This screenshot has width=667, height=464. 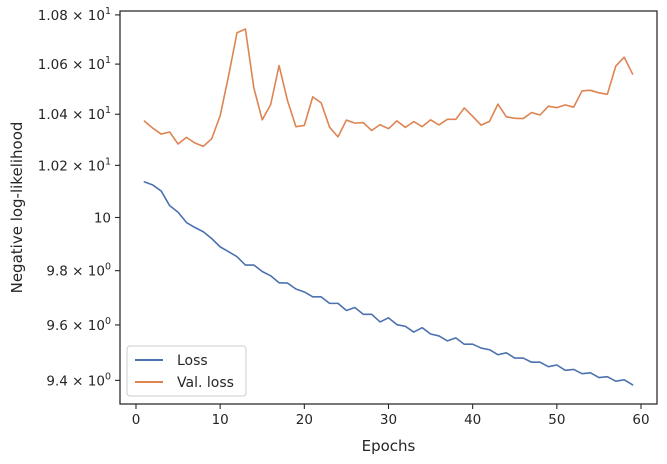 I want to click on y-tick-label: 9.4 × 100, so click(x=78, y=380).